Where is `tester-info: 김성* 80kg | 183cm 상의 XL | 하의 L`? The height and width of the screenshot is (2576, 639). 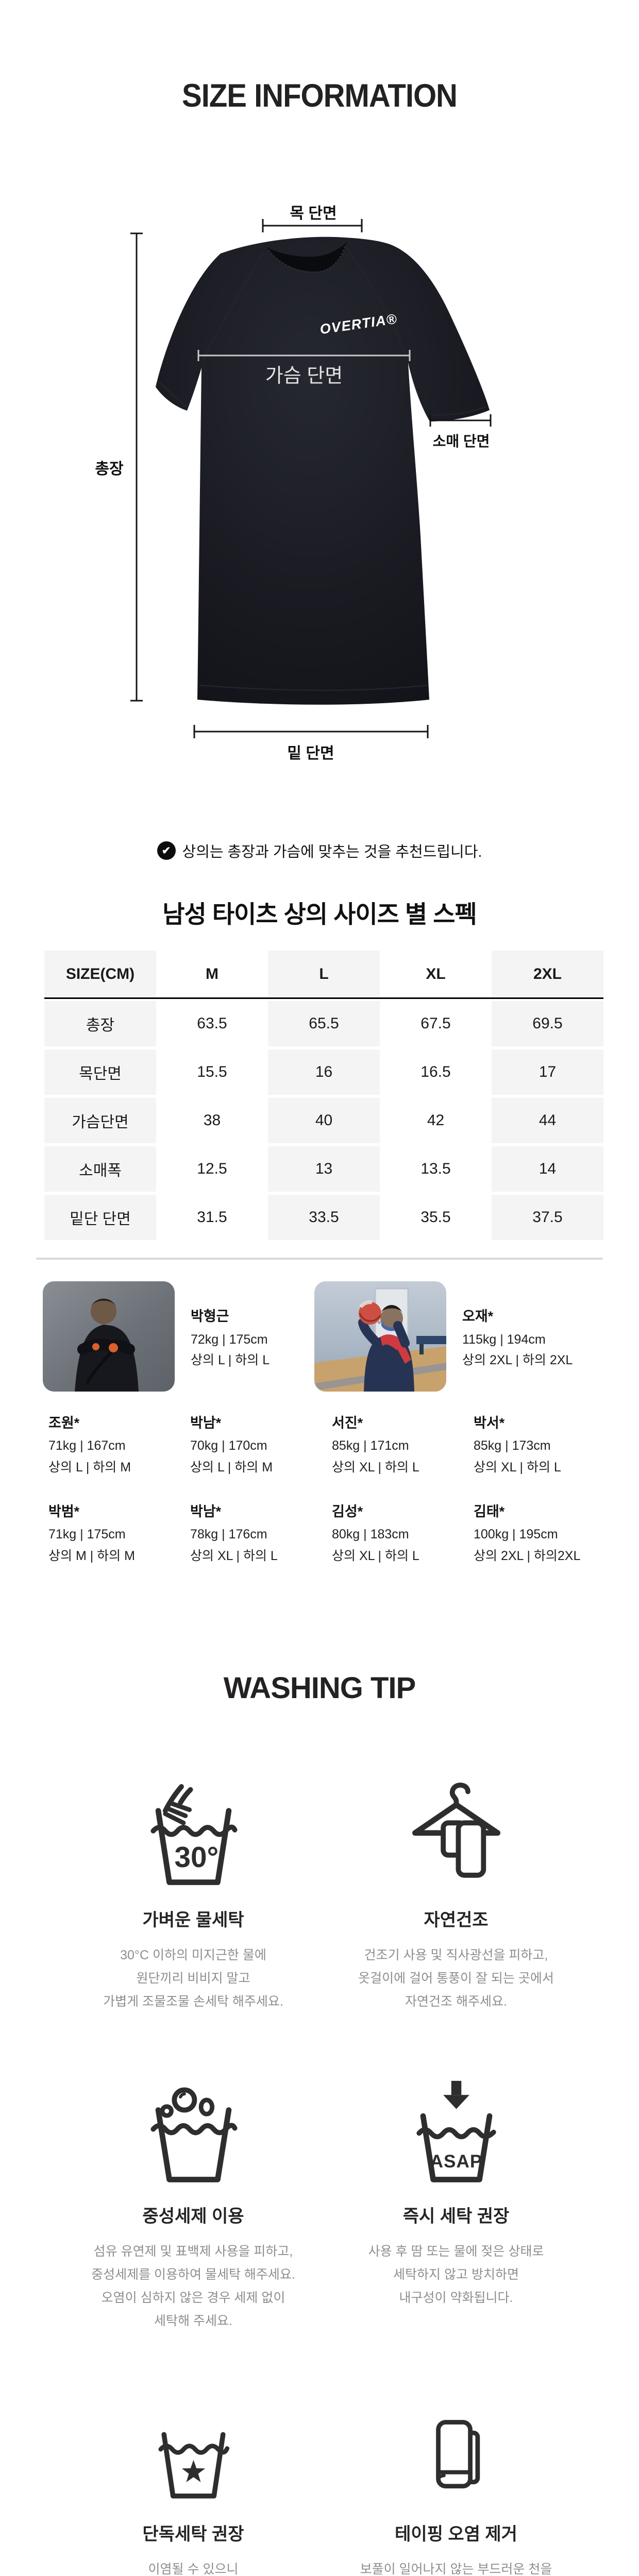 tester-info: 김성* 80kg | 183cm 상의 XL | 하의 L is located at coordinates (399, 1536).